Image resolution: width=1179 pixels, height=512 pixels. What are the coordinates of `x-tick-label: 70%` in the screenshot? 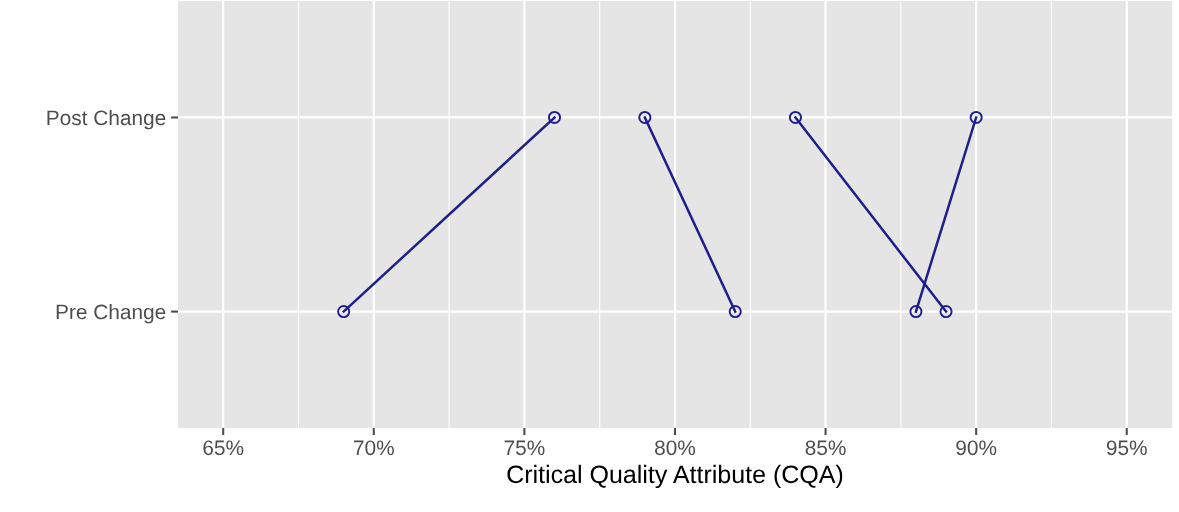 It's located at (374, 448).